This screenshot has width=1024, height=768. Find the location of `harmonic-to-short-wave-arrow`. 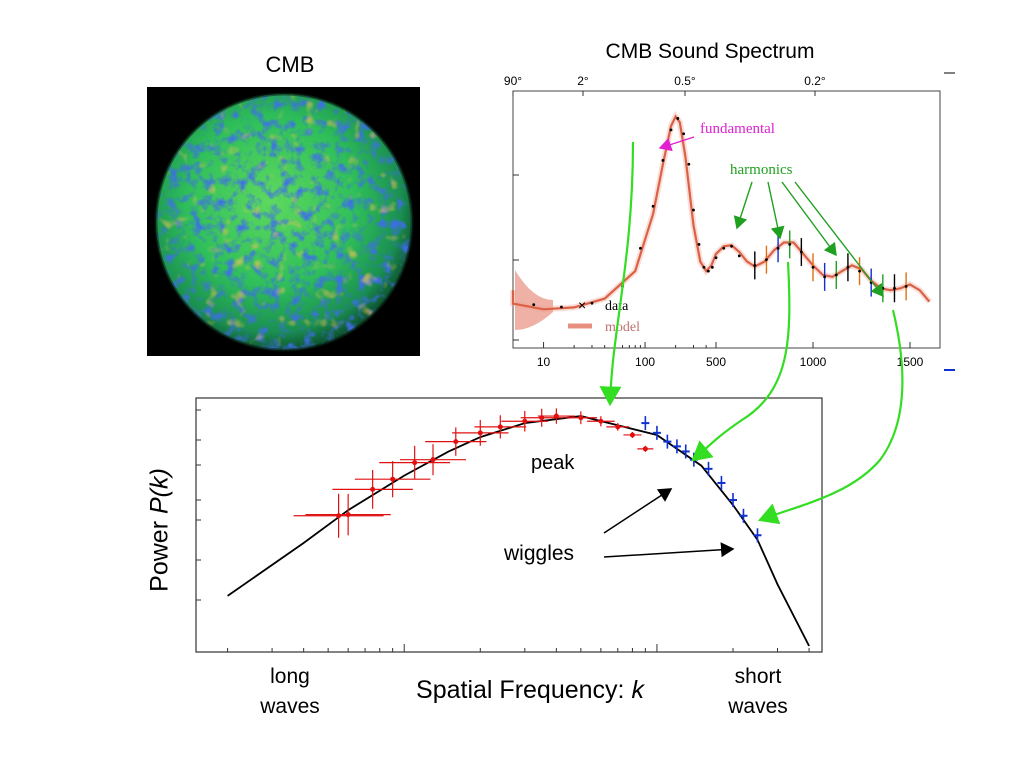

harmonic-to-short-wave-arrow is located at coordinates (830, 417).